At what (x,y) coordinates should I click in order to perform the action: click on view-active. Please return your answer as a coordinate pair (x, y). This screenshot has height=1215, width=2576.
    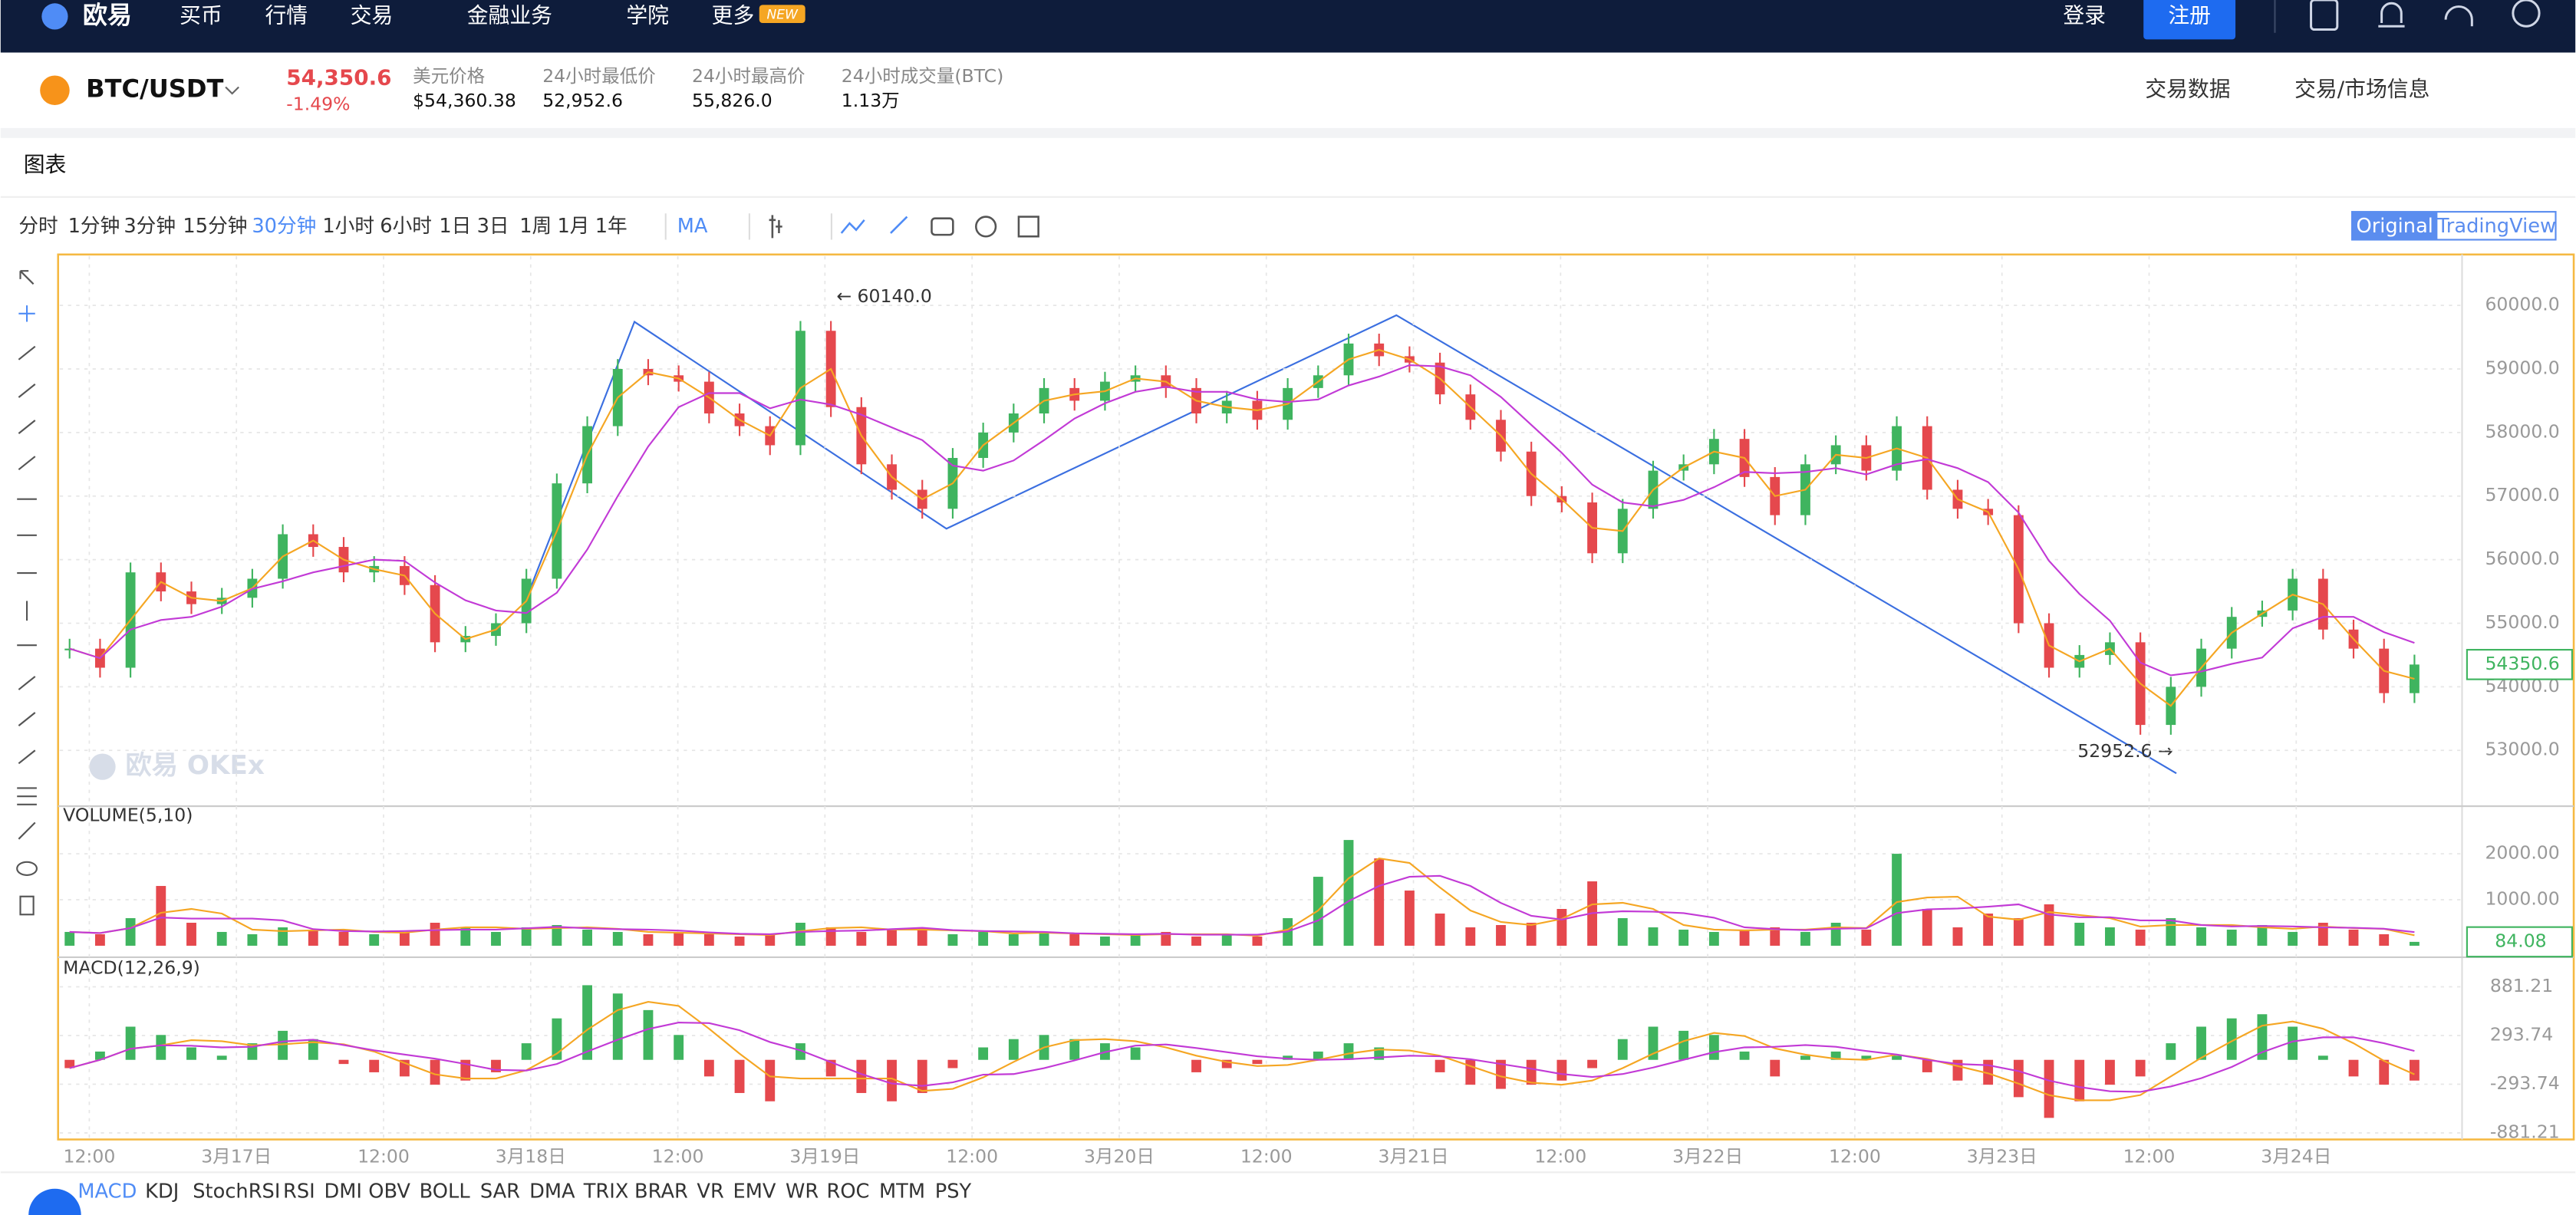
    Looking at the image, I should click on (2395, 226).